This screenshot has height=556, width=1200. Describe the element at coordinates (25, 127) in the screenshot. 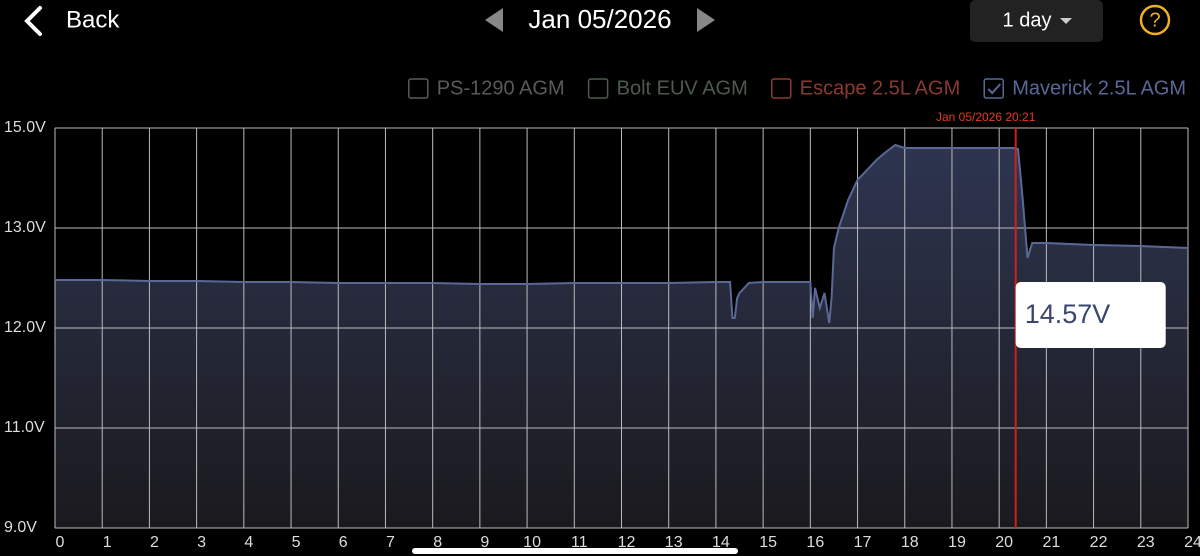

I see `y-tick-label: 15.0V` at that location.